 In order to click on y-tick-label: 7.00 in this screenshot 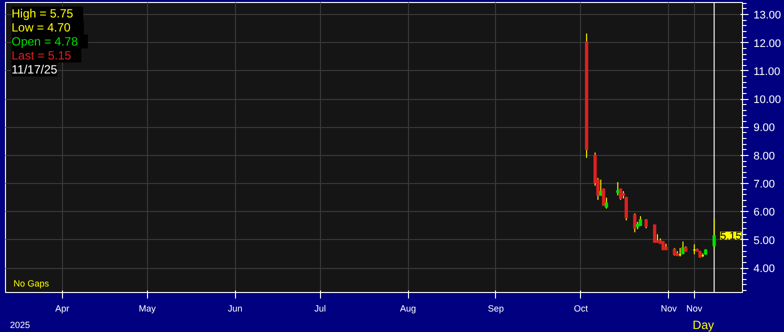, I will do `click(764, 184)`.